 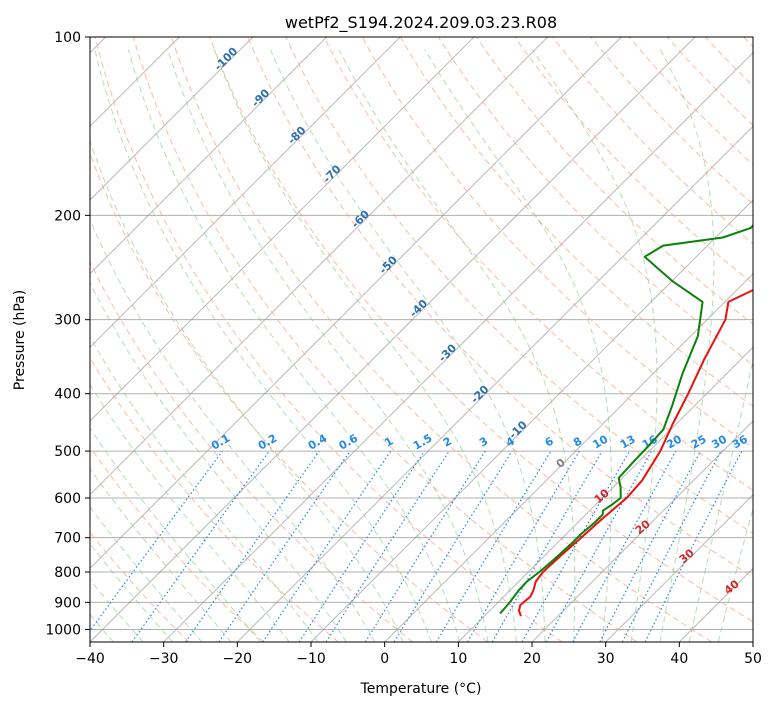 What do you see at coordinates (67, 539) in the screenshot?
I see `y-tick-label: 700` at bounding box center [67, 539].